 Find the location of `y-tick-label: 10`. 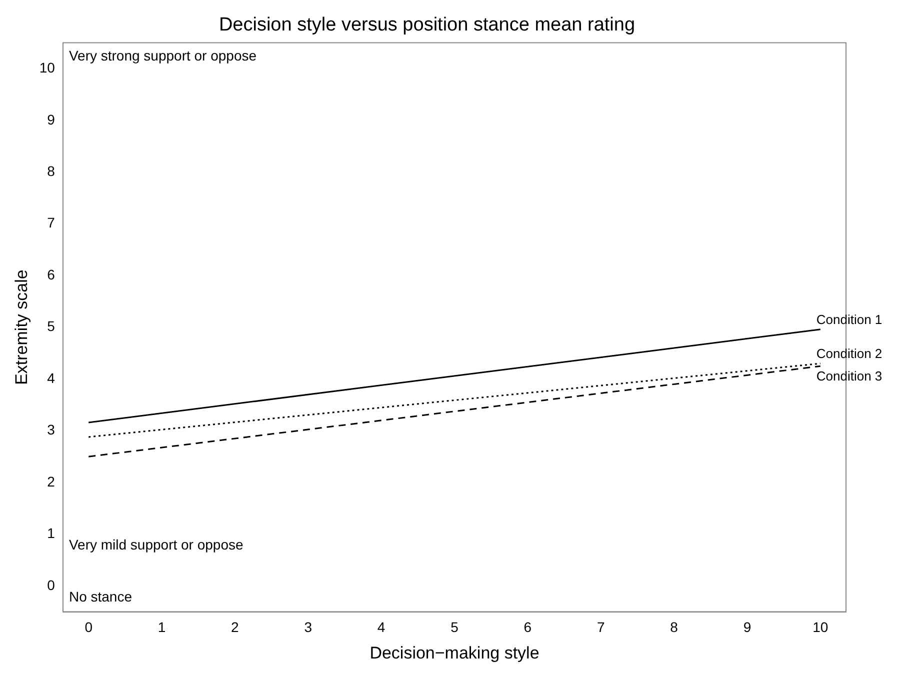

y-tick-label: 10 is located at coordinates (47, 68).